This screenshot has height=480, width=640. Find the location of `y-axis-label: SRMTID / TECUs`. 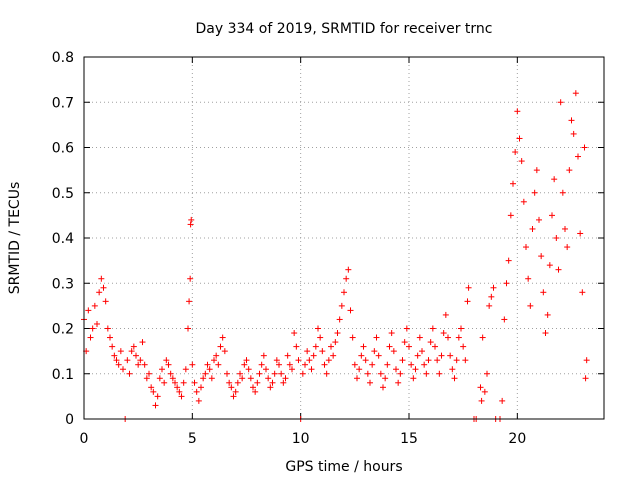

y-axis-label: SRMTID / TECUs is located at coordinates (15, 238).